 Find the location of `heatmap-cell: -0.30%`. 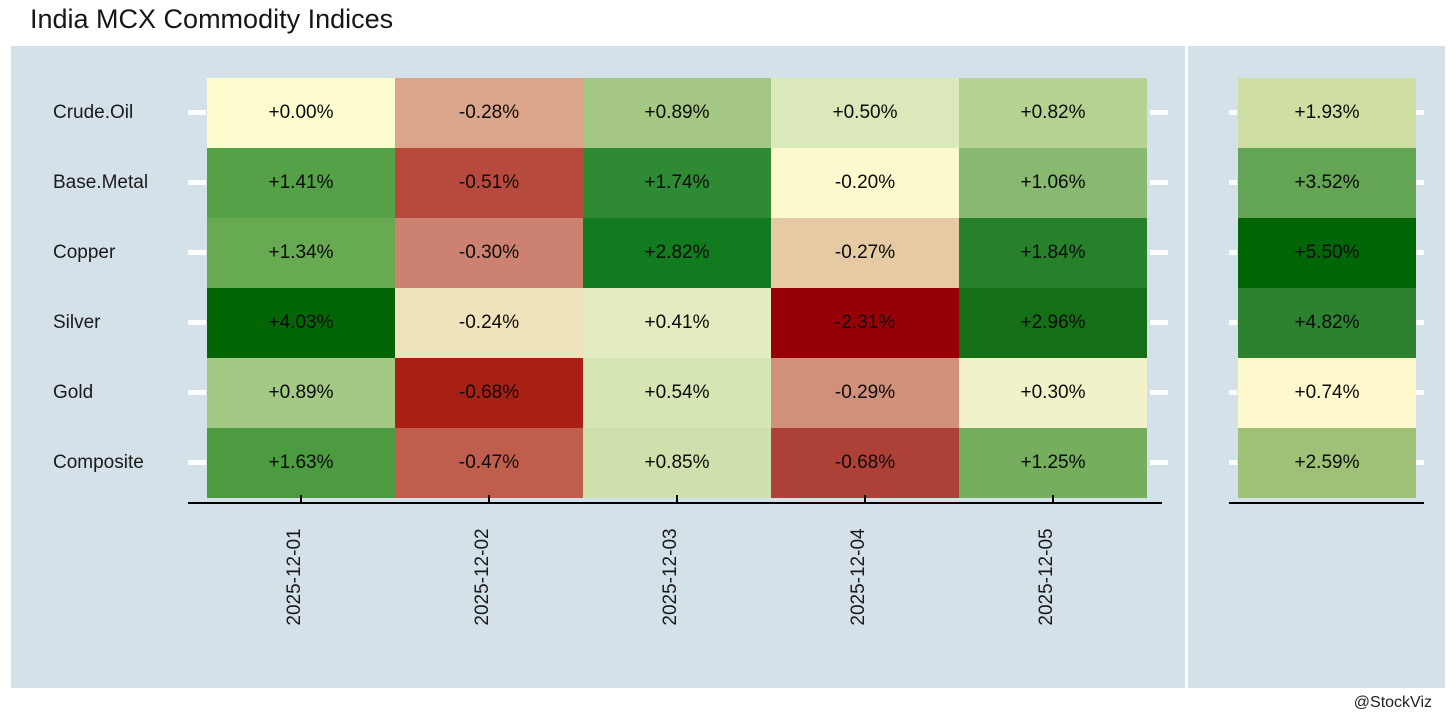

heatmap-cell: -0.30% is located at coordinates (489, 253).